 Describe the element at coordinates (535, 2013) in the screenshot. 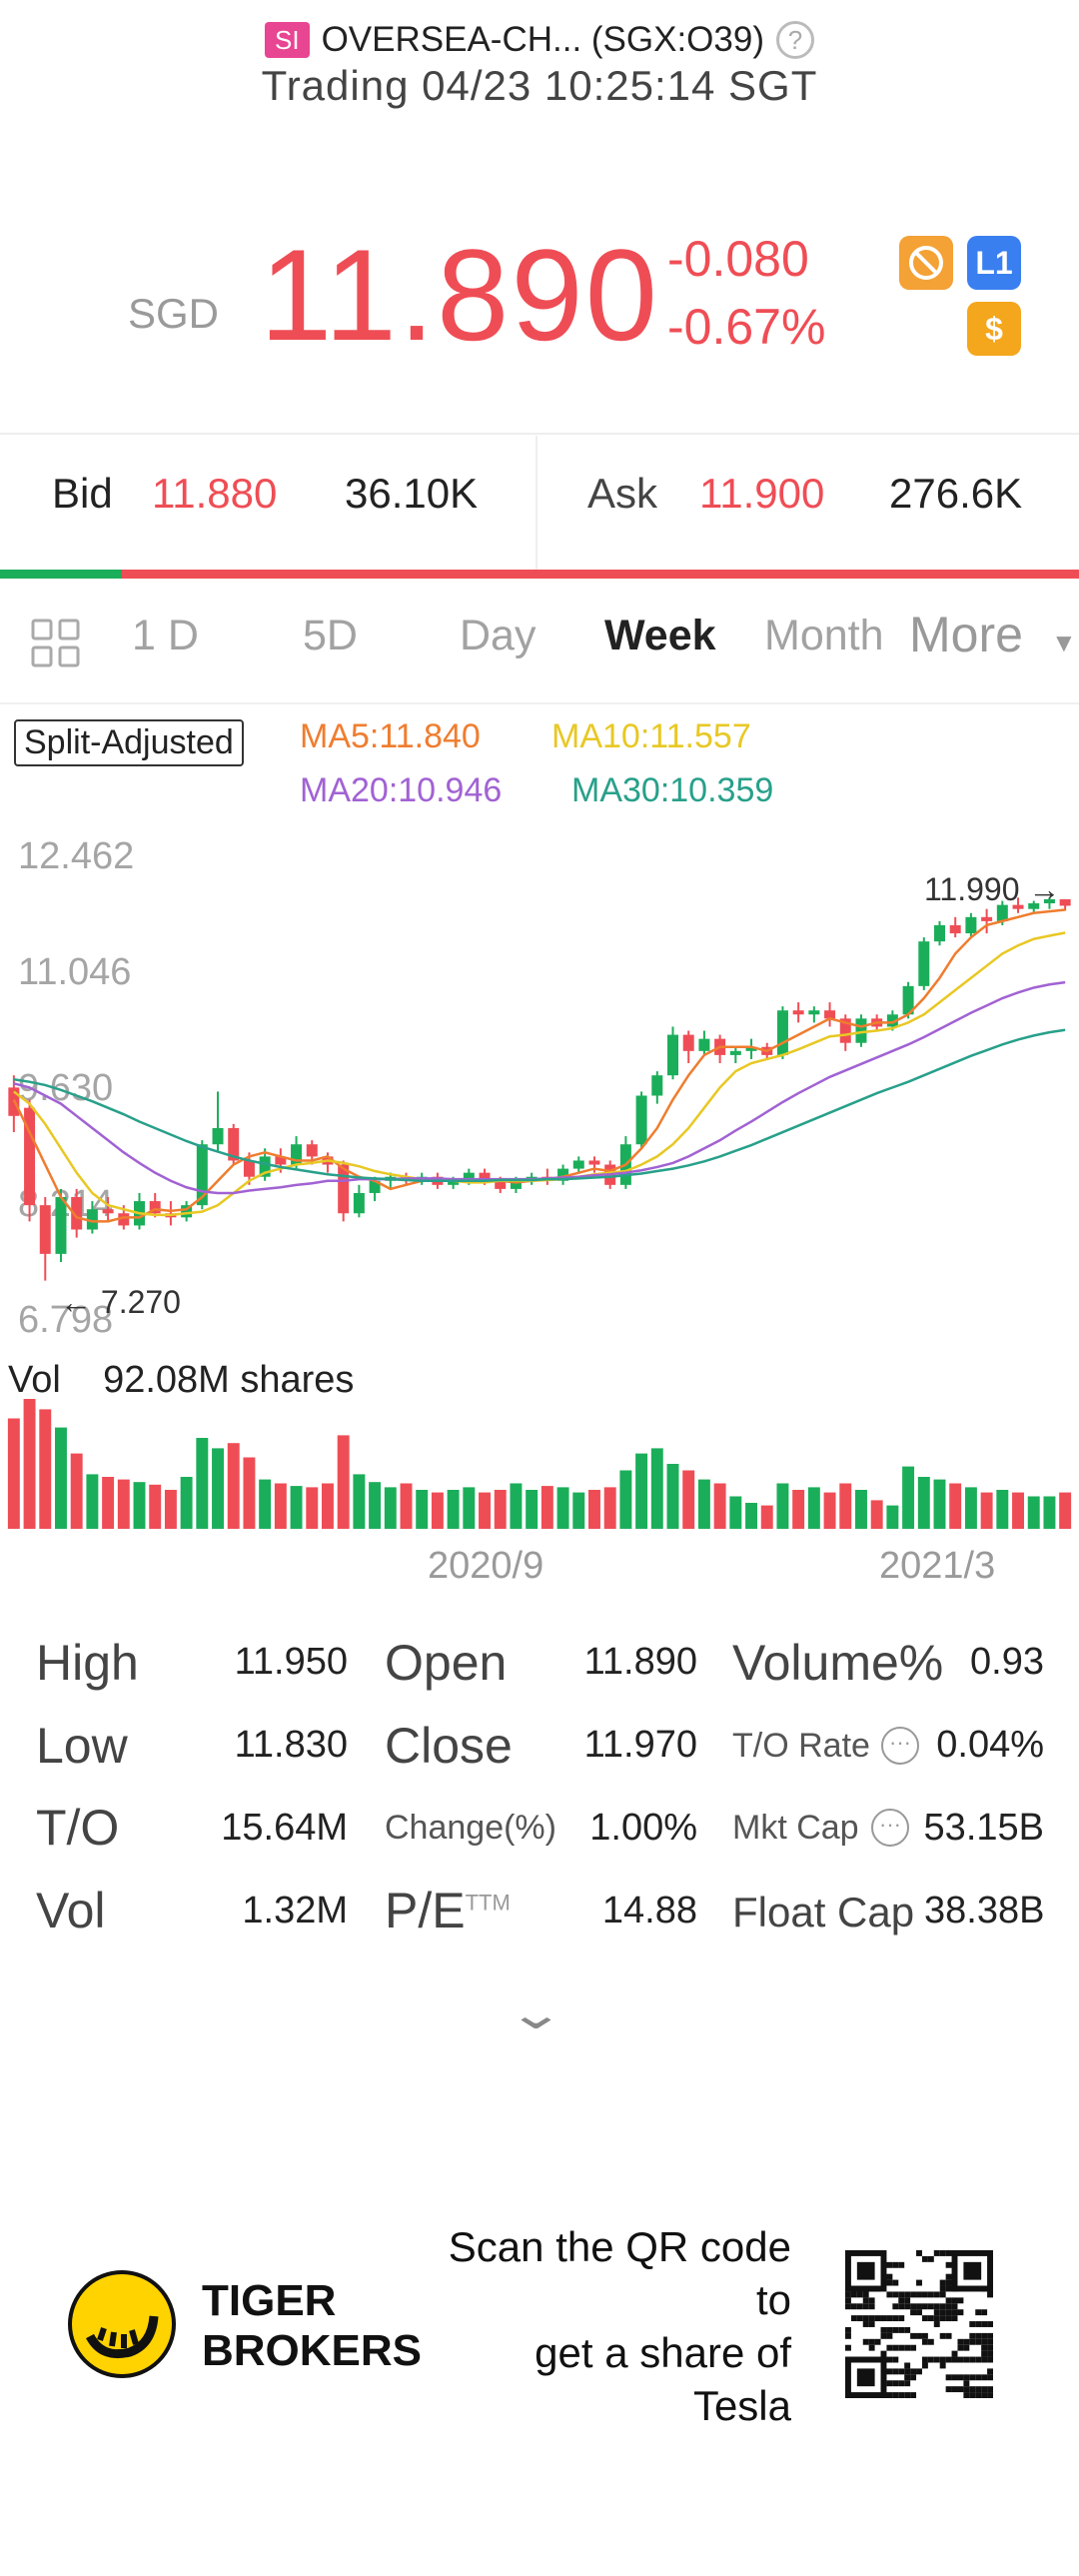

I see `expand-chevron-icon: ⌄` at that location.